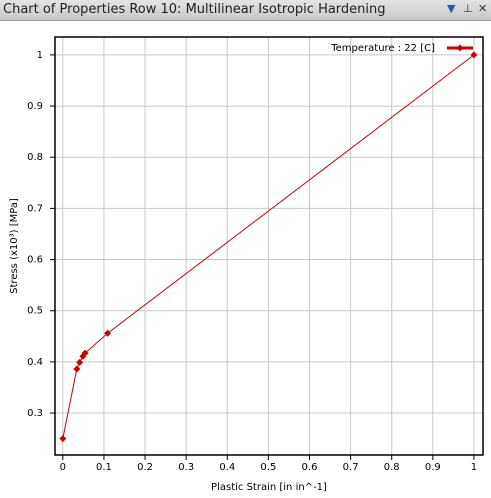 This screenshot has height=498, width=491. I want to click on y-tick-label: 0.4, so click(35, 362).